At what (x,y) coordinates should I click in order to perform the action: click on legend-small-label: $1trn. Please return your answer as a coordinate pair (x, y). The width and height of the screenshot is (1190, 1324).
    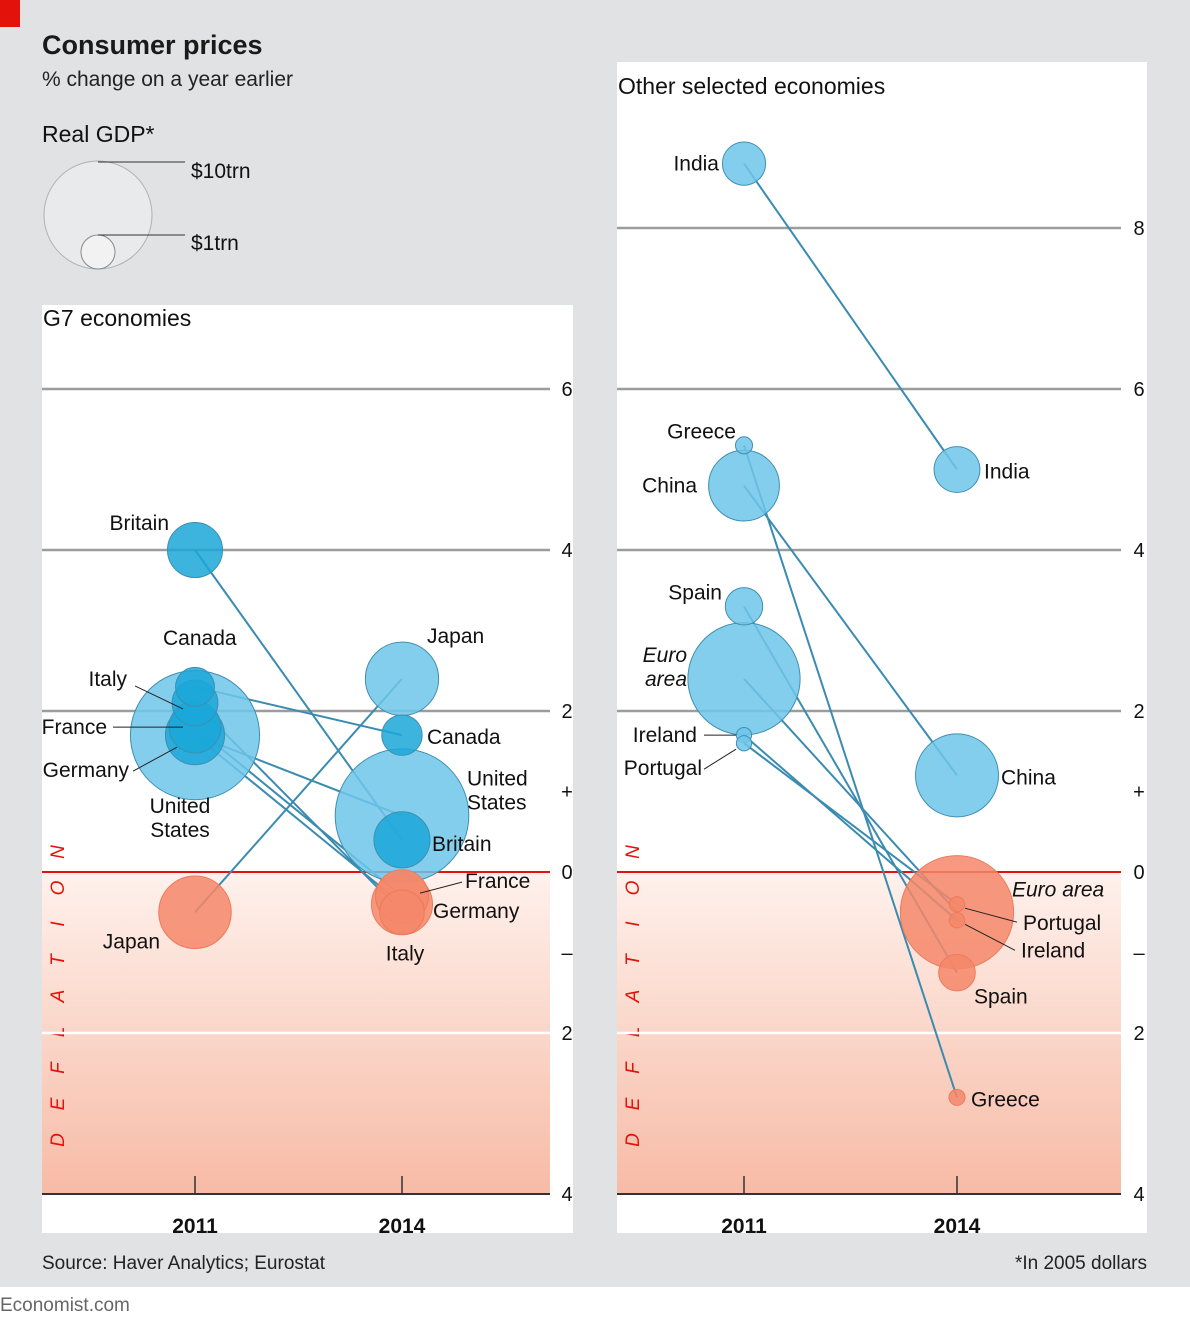
    Looking at the image, I should click on (215, 243).